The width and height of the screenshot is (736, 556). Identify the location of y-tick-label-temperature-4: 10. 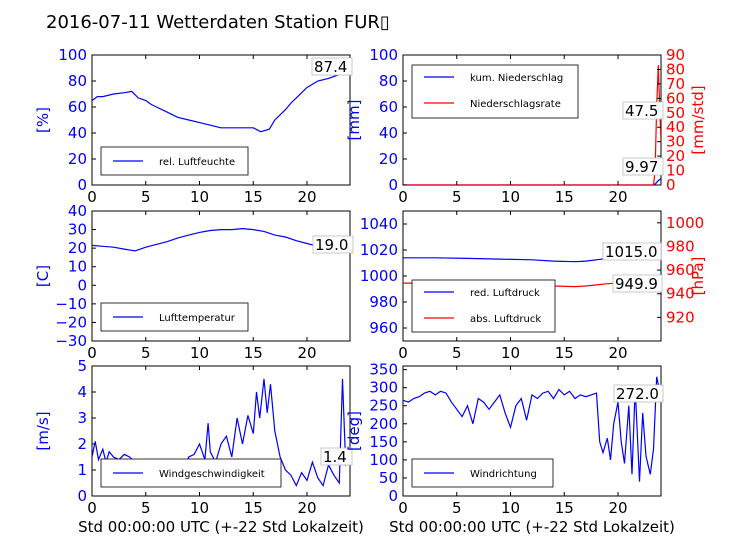
(77, 267).